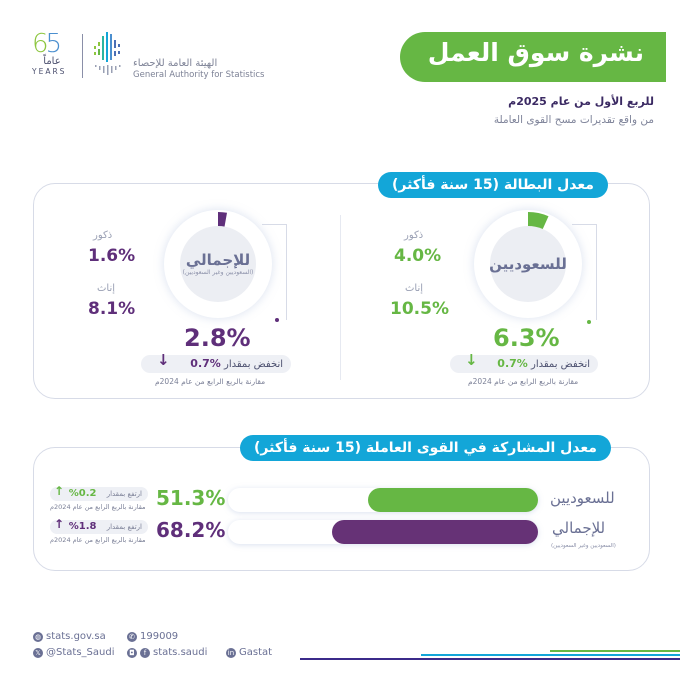 This screenshot has height=680, width=680. What do you see at coordinates (589, 322) in the screenshot?
I see `saudis-bracket-dot` at bounding box center [589, 322].